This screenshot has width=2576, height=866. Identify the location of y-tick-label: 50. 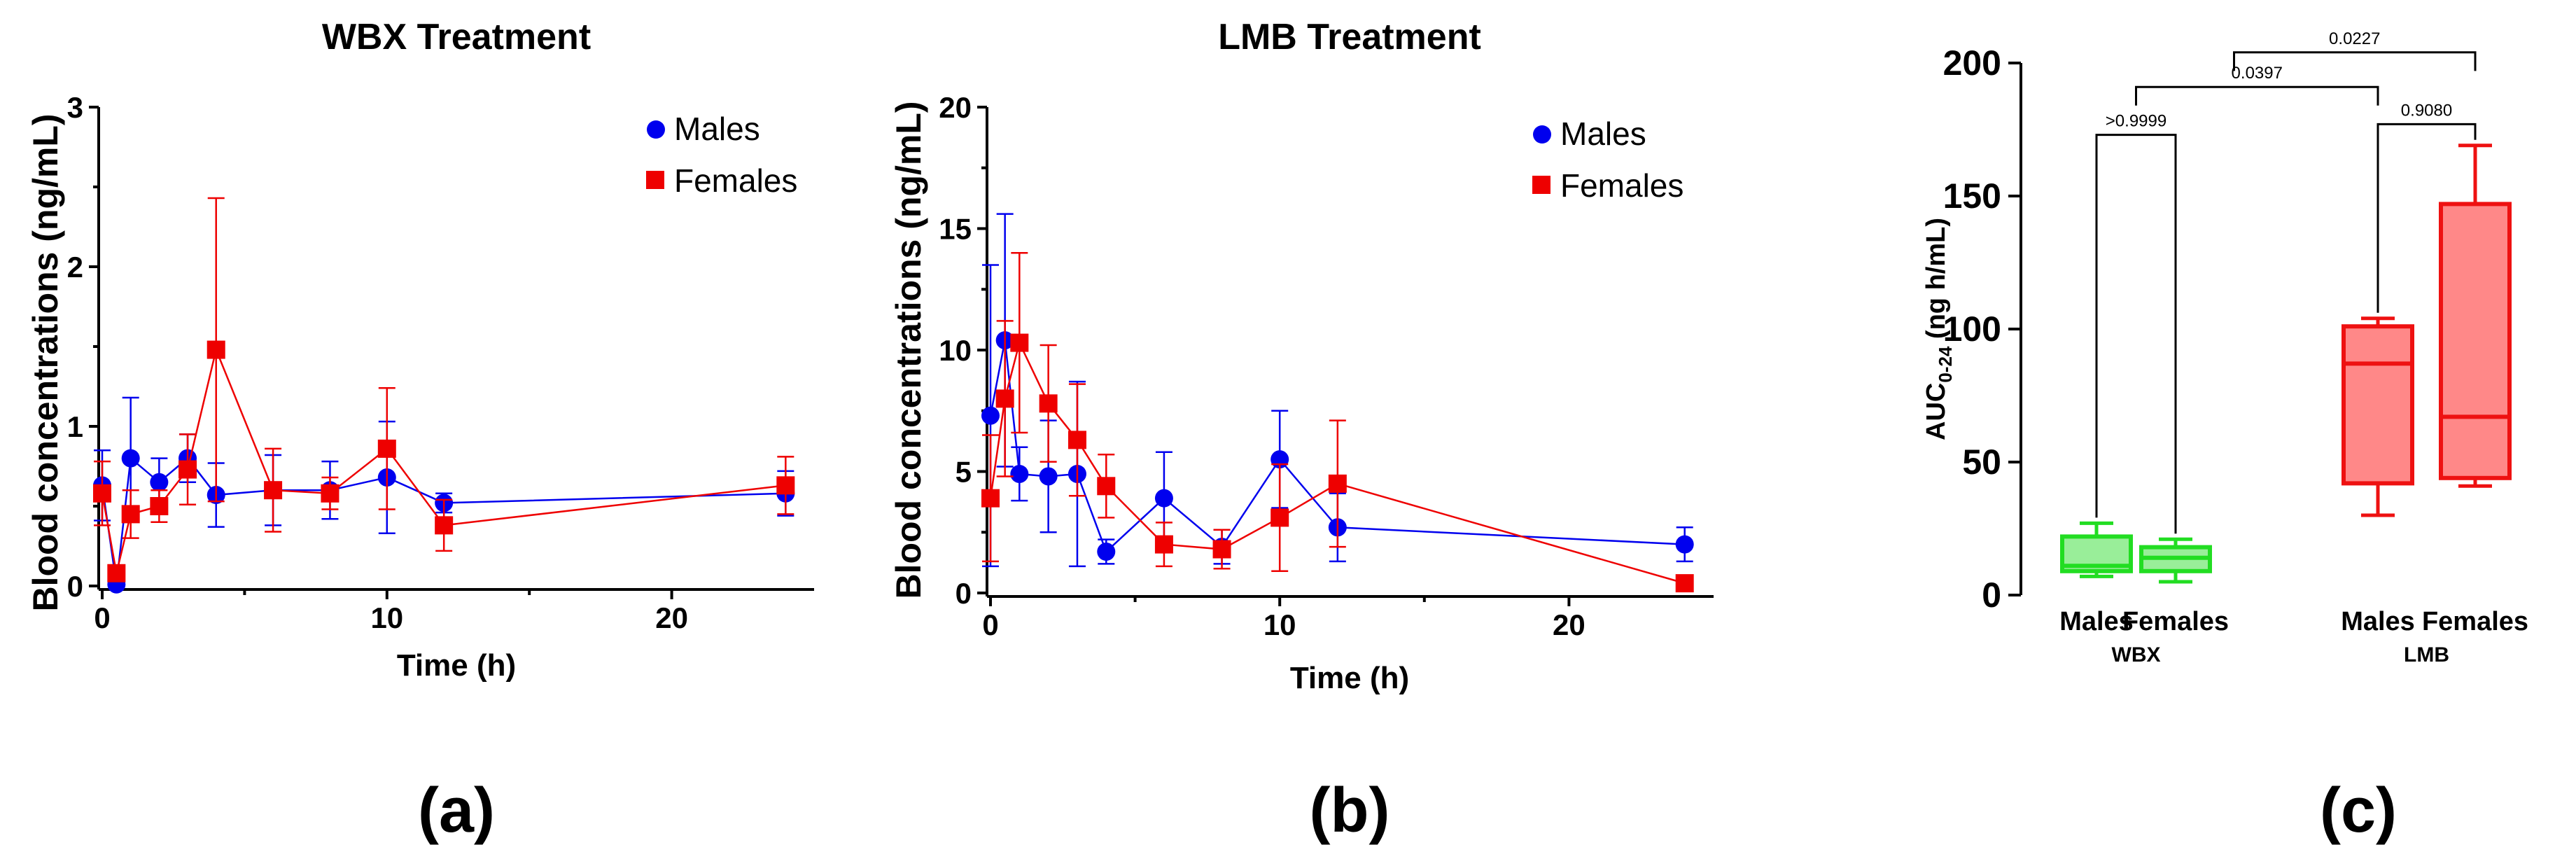
(1981, 462).